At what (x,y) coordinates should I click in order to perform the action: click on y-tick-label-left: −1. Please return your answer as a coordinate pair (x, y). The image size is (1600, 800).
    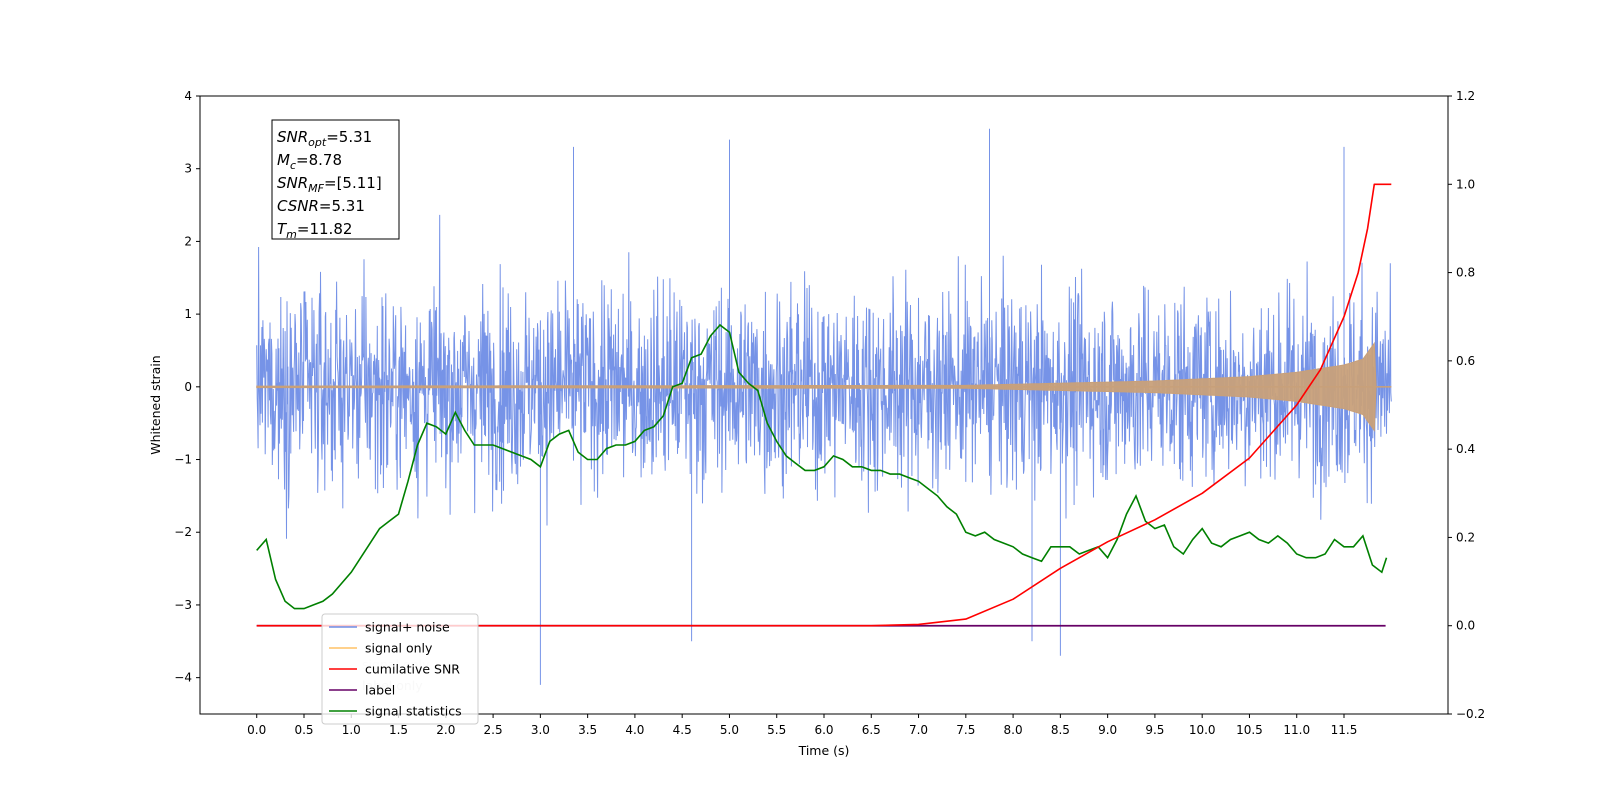
    Looking at the image, I should click on (183, 460).